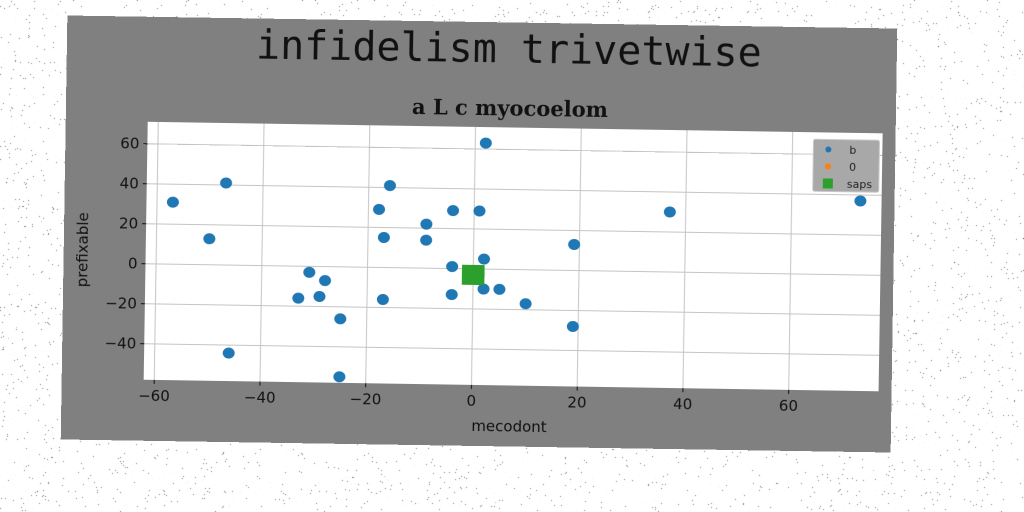 This screenshot has height=512, width=1024. Describe the element at coordinates (471, 401) in the screenshot. I see `x-tick-label: 0` at that location.